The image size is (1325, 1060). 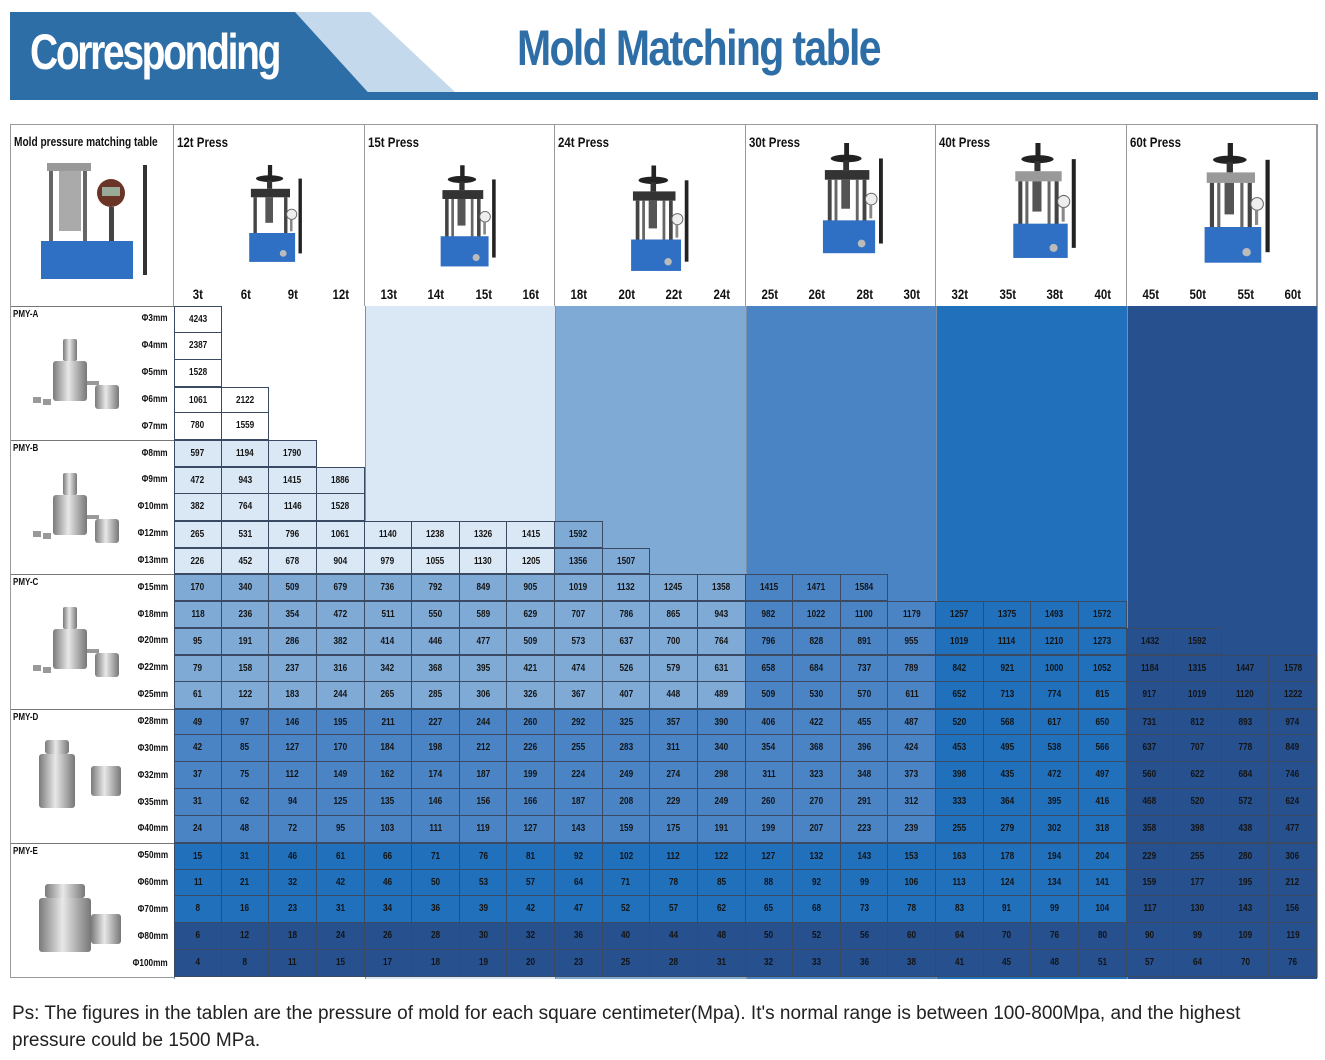 What do you see at coordinates (483, 534) in the screenshot?
I see `pressure-value: 1326` at bounding box center [483, 534].